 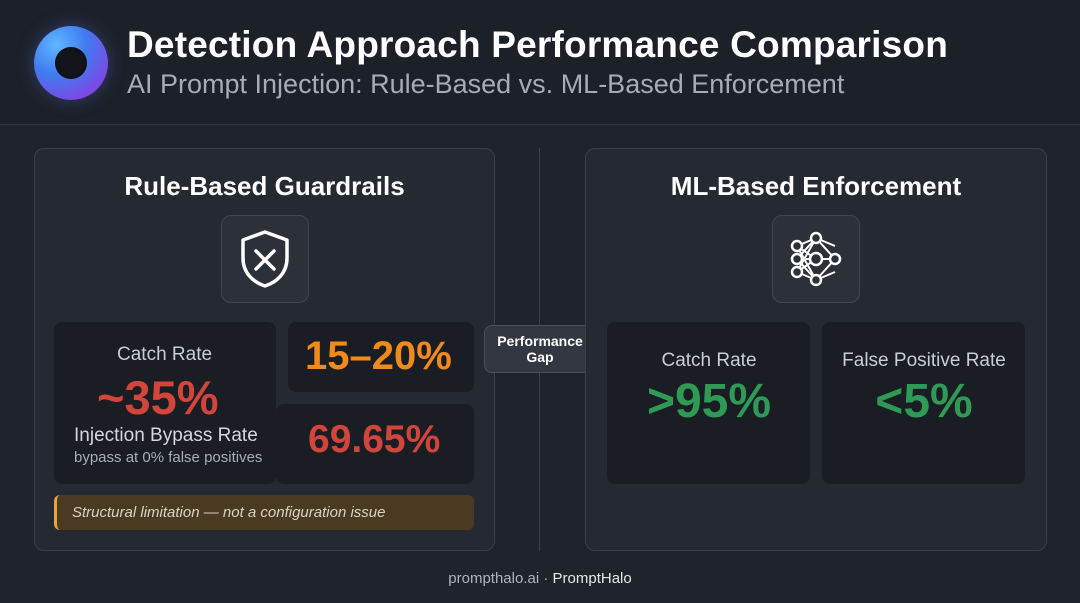 I want to click on footer: prompthalo.ai · PromptHalo, so click(x=540, y=578).